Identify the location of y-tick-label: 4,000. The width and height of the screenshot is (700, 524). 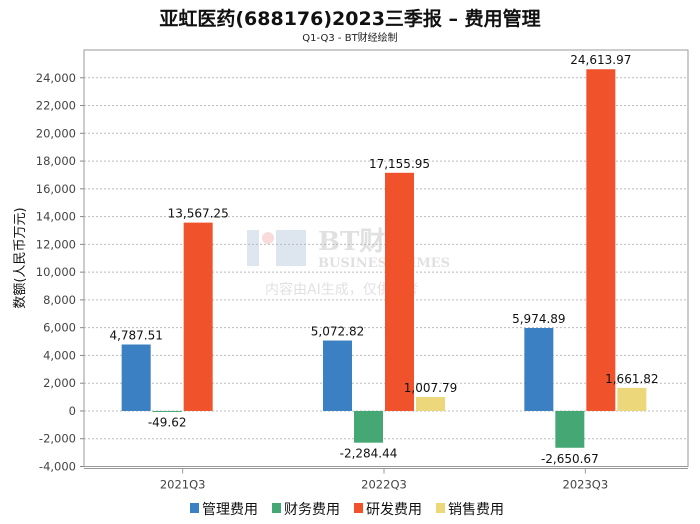
(59, 355).